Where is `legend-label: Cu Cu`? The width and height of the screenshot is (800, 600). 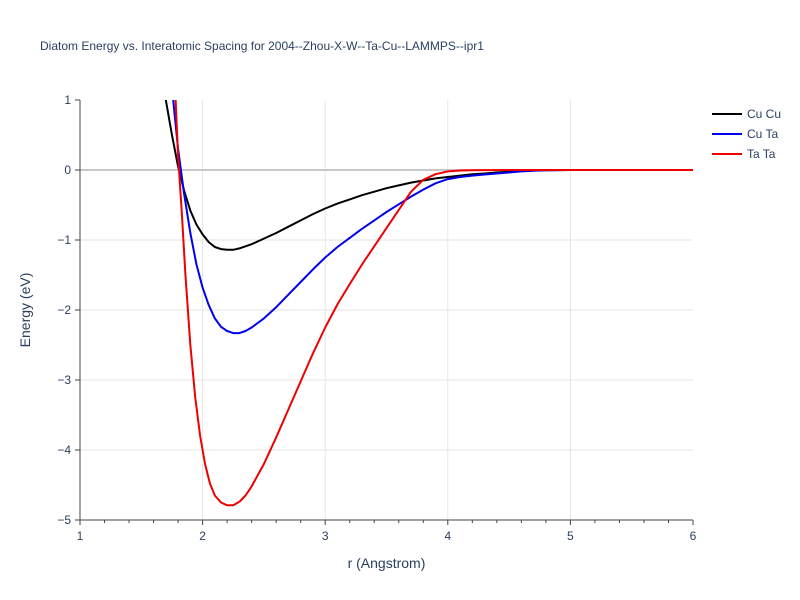
legend-label: Cu Cu is located at coordinates (764, 114).